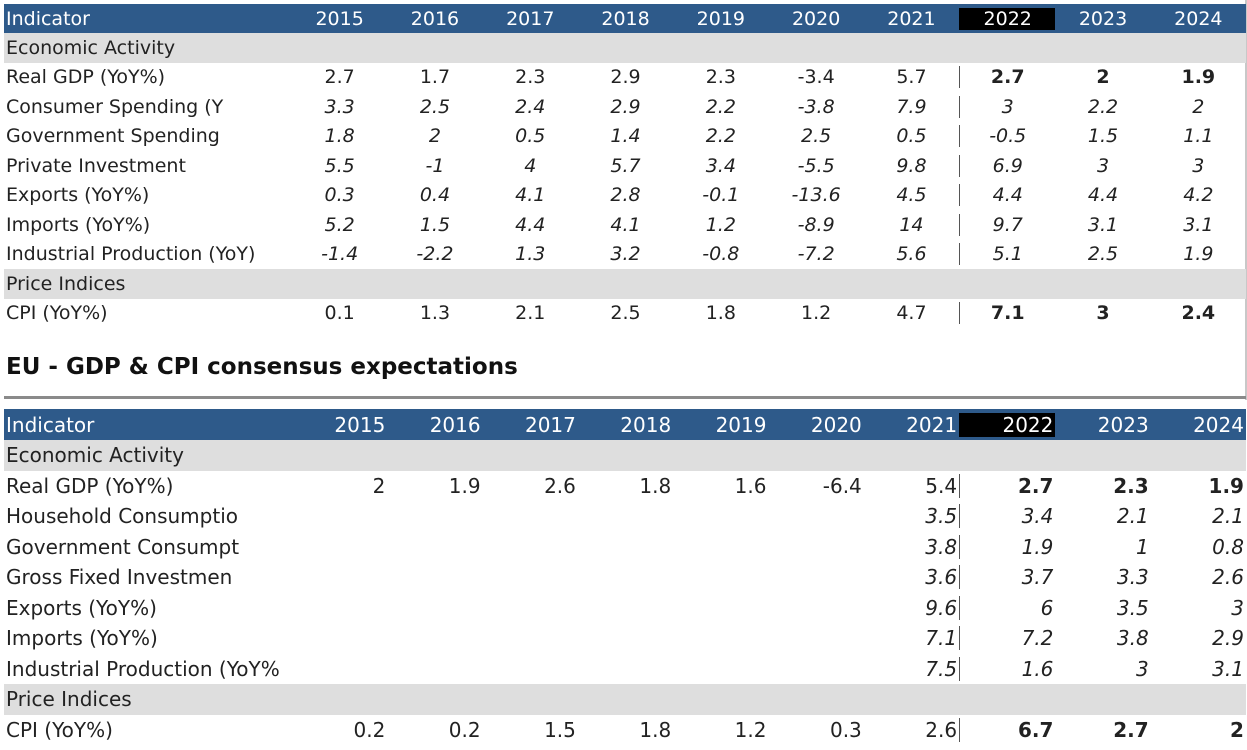 Image resolution: width=1247 pixels, height=750 pixels. Describe the element at coordinates (625, 397) in the screenshot. I see `section-divider` at that location.